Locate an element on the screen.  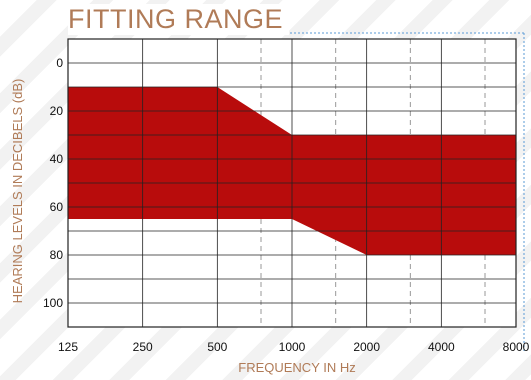
x-tick-label: 500 is located at coordinates (217, 347).